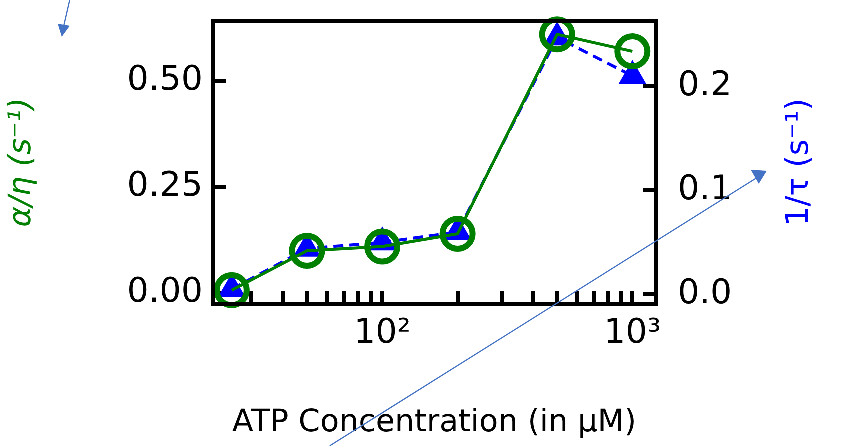  What do you see at coordinates (382, 332) in the screenshot?
I see `x-tick-label: 10²` at bounding box center [382, 332].